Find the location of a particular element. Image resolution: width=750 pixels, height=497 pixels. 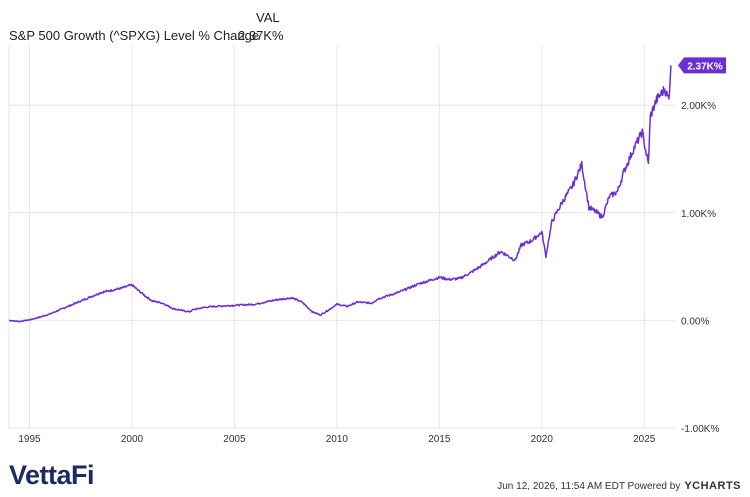

ycharts-logo: YCHARTS is located at coordinates (712, 486).